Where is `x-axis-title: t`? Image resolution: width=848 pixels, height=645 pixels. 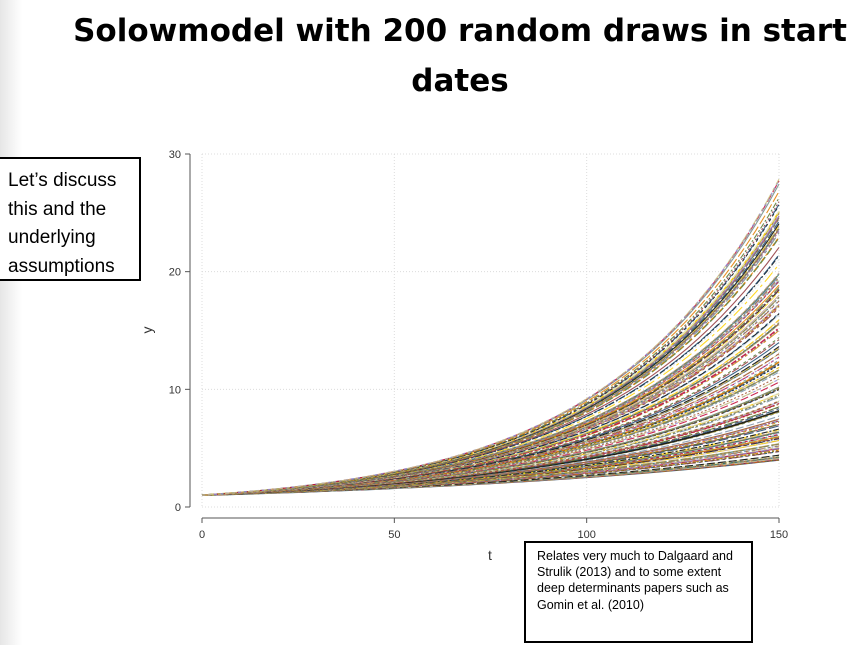
x-axis-title: t is located at coordinates (490, 555).